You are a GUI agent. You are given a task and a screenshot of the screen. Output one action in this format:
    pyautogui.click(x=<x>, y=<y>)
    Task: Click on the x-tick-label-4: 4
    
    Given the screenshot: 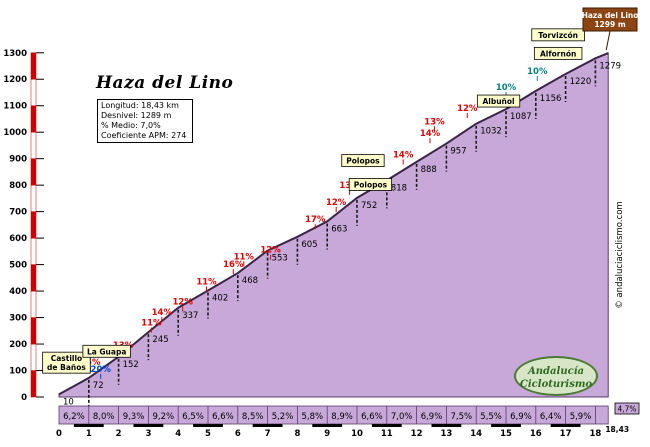 What is the action you would take?
    pyautogui.click(x=178, y=434)
    